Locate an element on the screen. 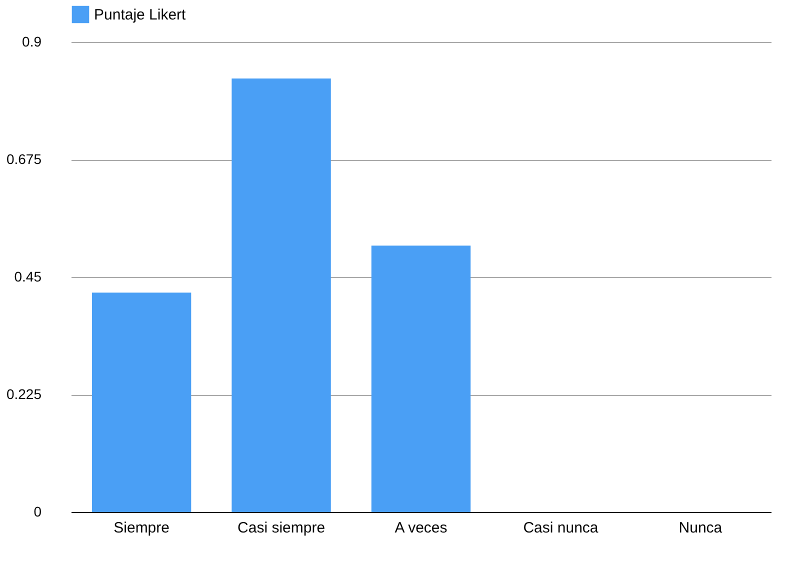 The height and width of the screenshot is (573, 804). y-tick-label: 0 is located at coordinates (38, 512).